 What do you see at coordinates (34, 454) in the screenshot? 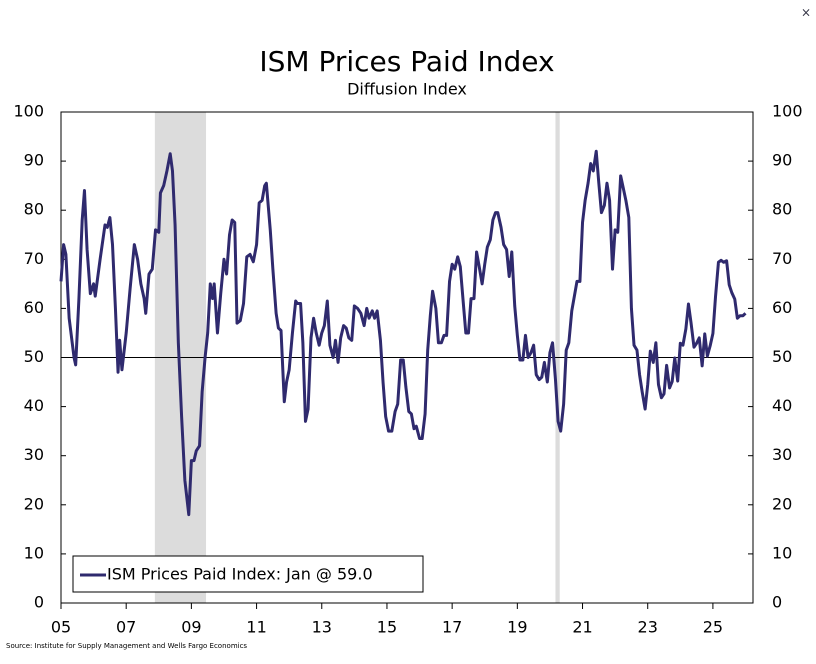
I see `y-tick-label: 30` at bounding box center [34, 454].